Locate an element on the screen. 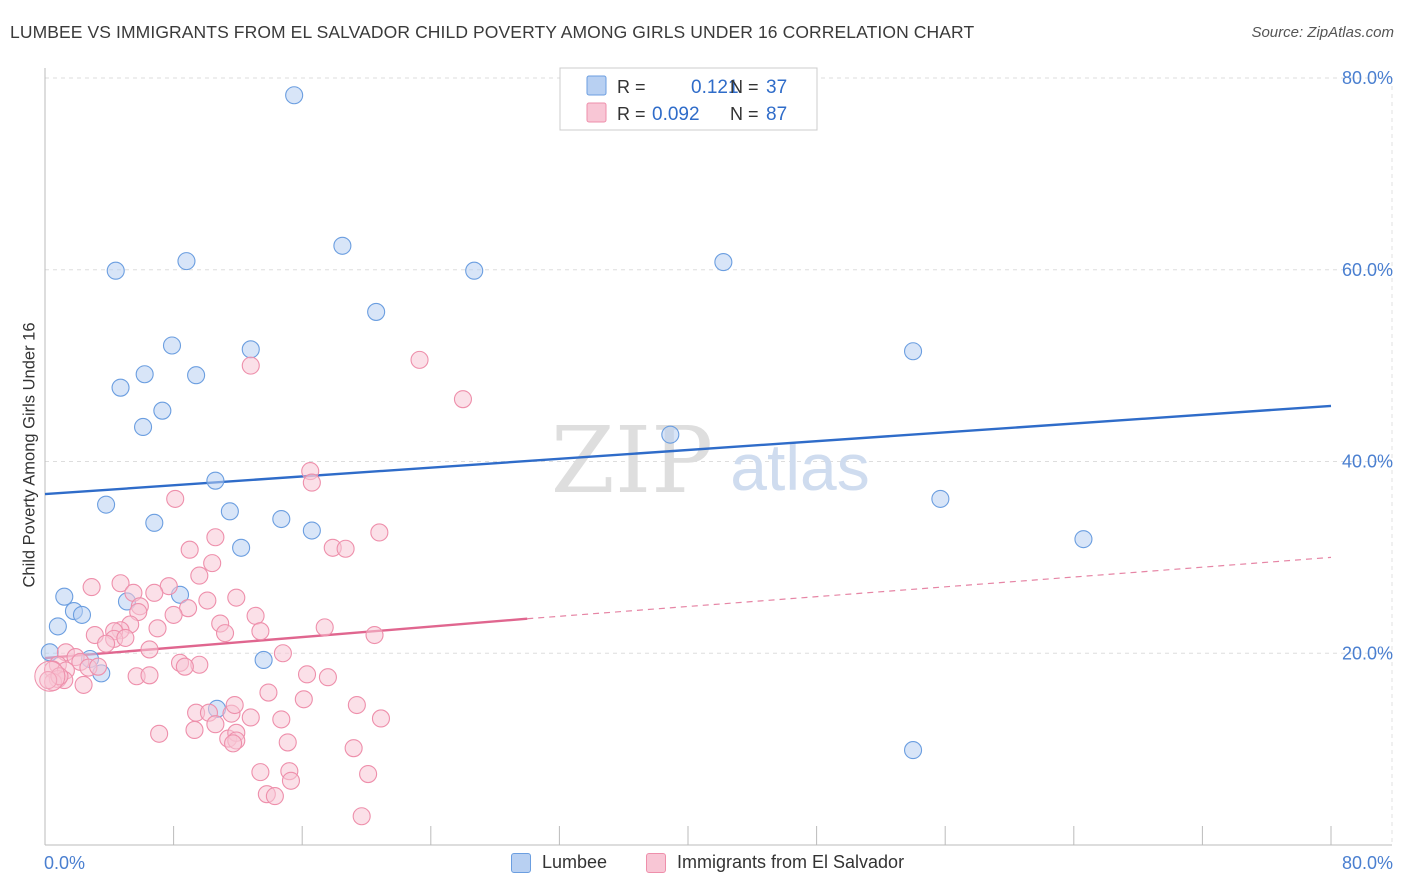  watermark-zip: ZIP is located at coordinates (632, 460).